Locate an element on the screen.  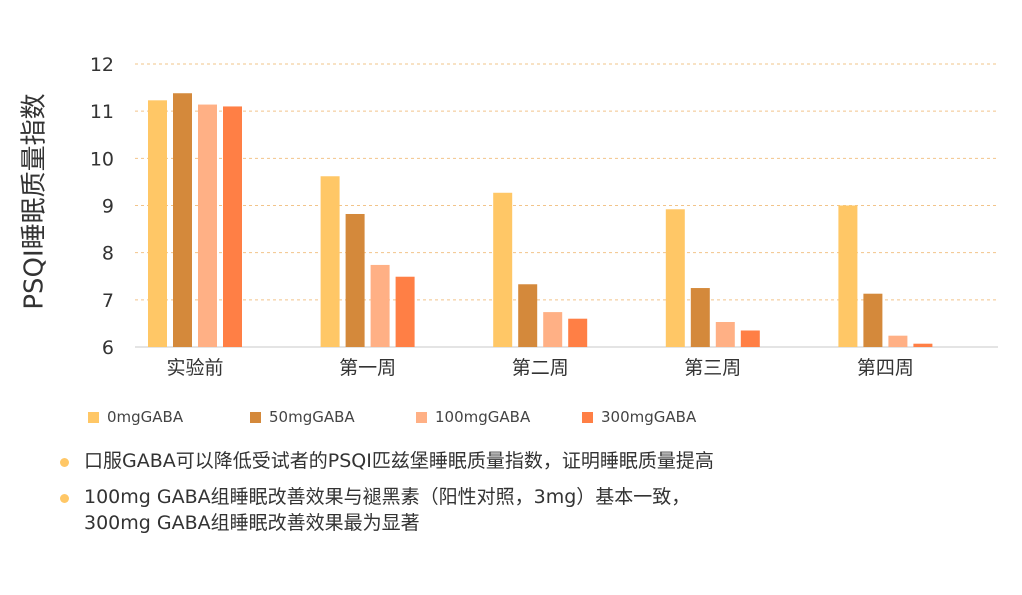
legend-label-0mg: 0mgGABA is located at coordinates (145, 417).